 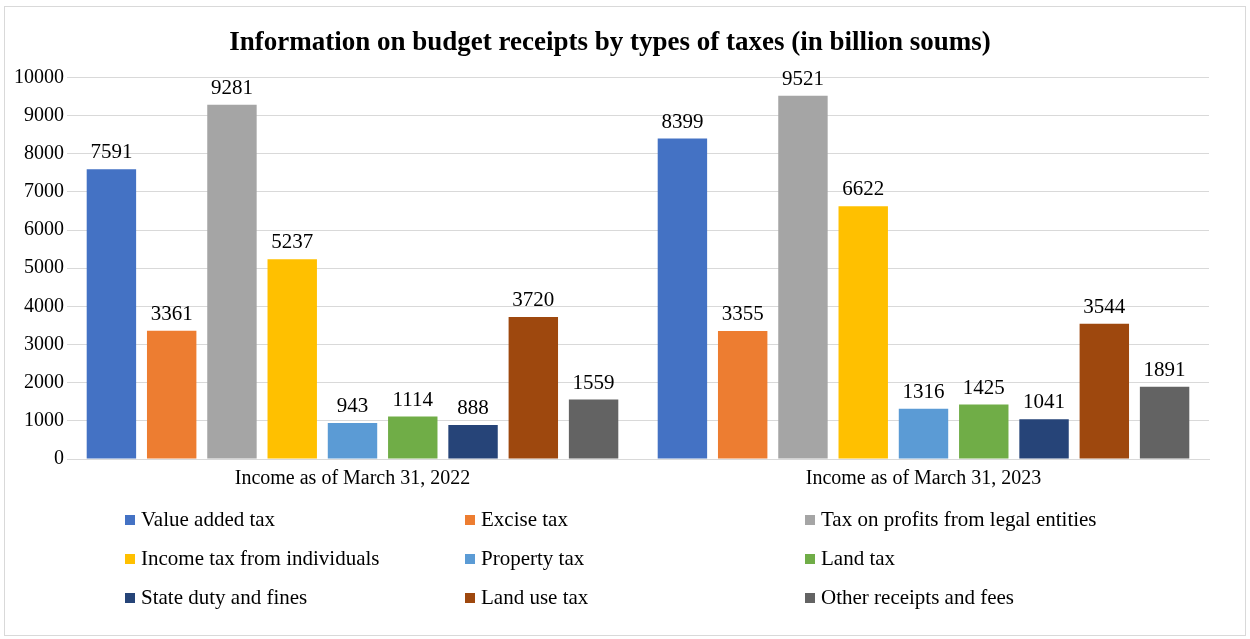 I want to click on y-tick-label: 6000, so click(x=44, y=228).